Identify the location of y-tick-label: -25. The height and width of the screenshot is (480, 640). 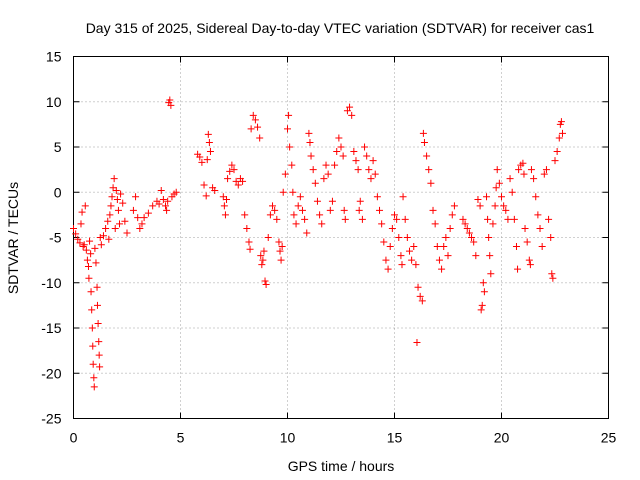
(51, 419).